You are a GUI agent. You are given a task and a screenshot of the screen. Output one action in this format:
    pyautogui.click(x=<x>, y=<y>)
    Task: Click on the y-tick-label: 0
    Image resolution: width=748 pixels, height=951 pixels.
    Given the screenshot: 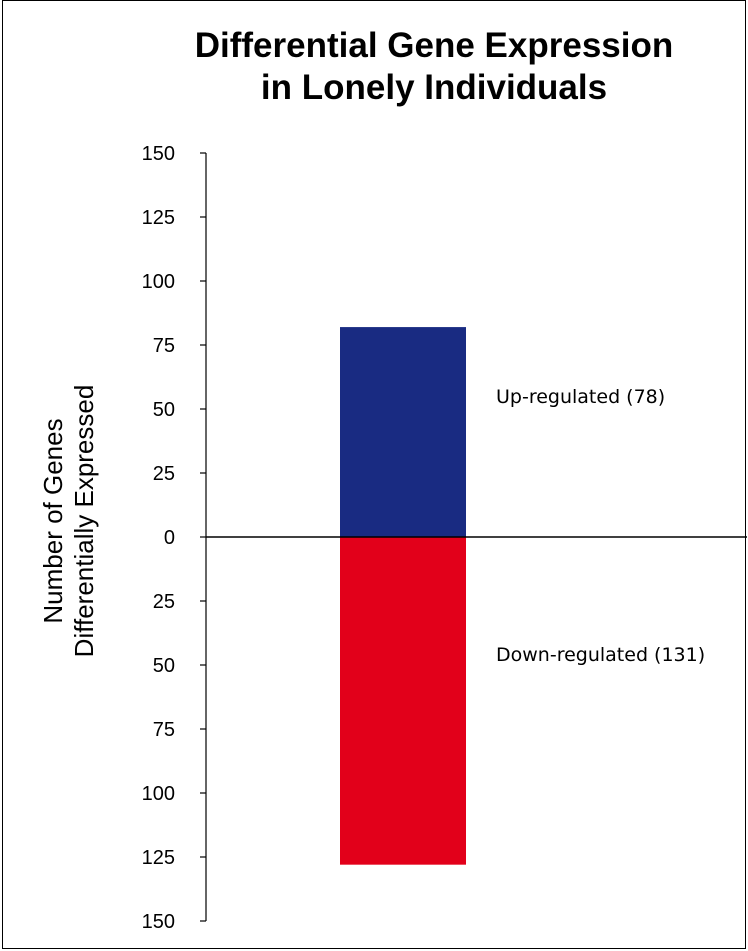 What is the action you would take?
    pyautogui.click(x=169, y=538)
    